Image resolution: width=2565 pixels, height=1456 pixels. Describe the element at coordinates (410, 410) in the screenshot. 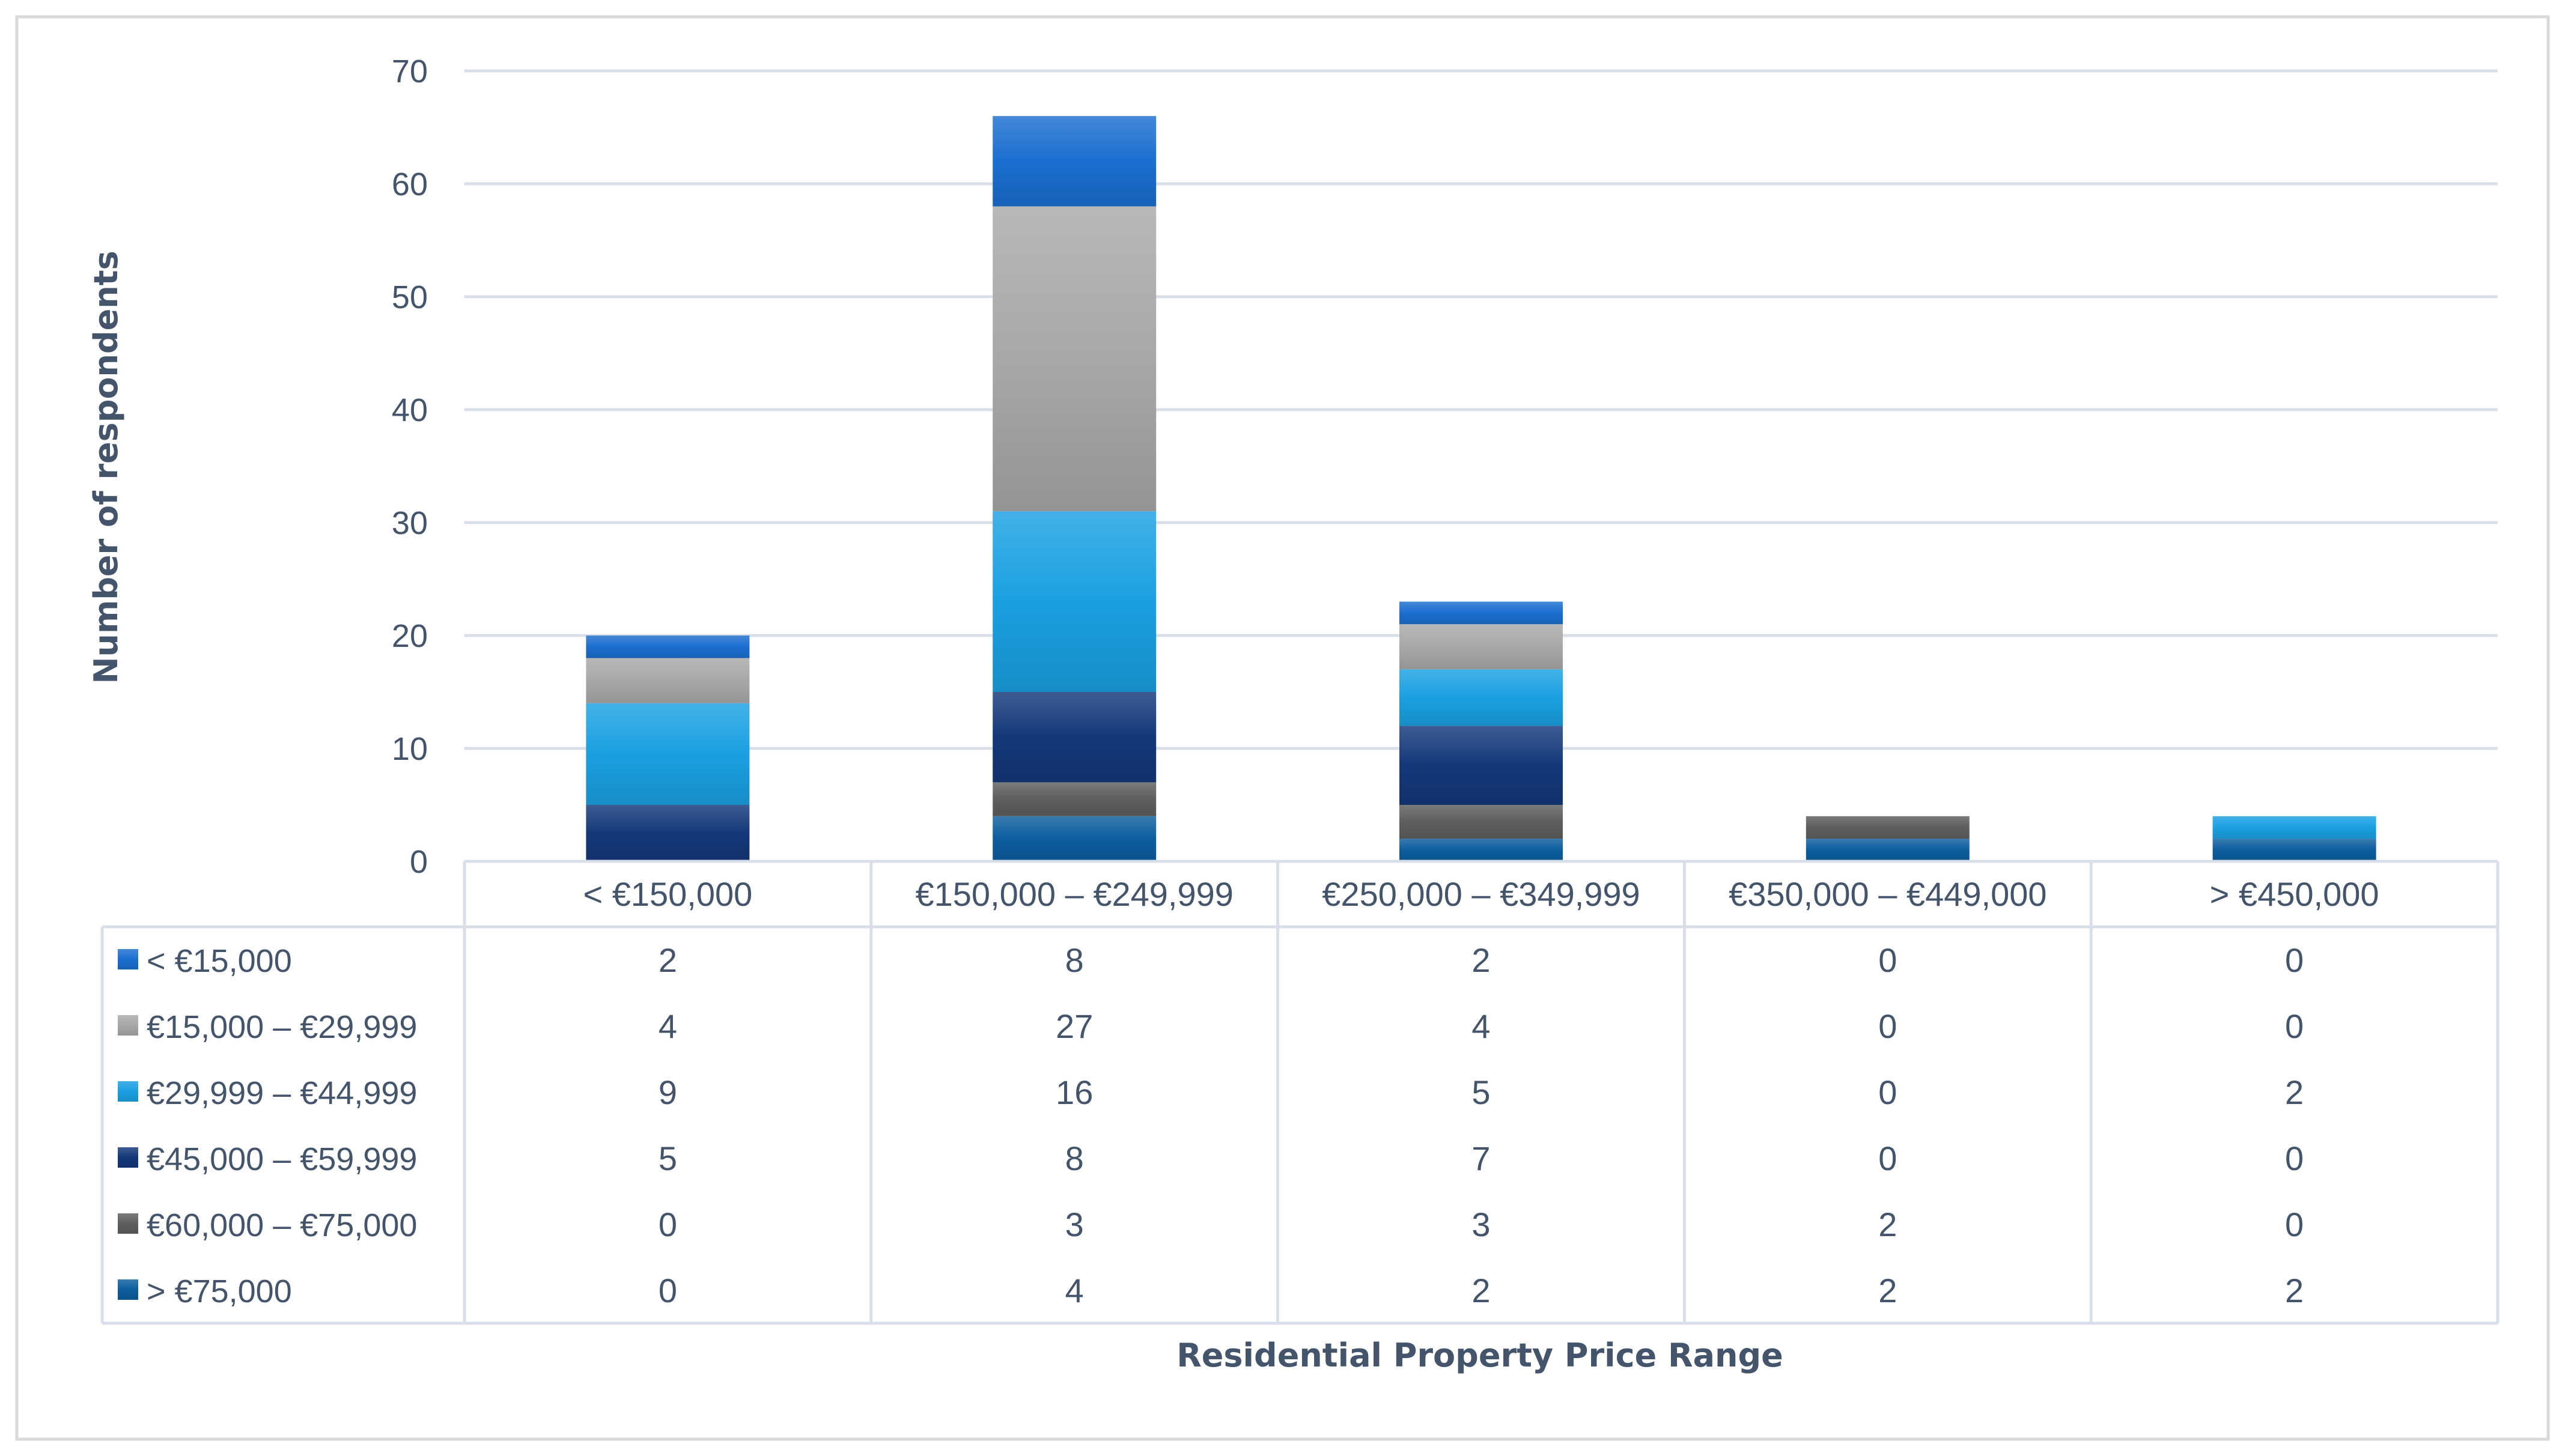

I see `y-tick-label: 40` at that location.